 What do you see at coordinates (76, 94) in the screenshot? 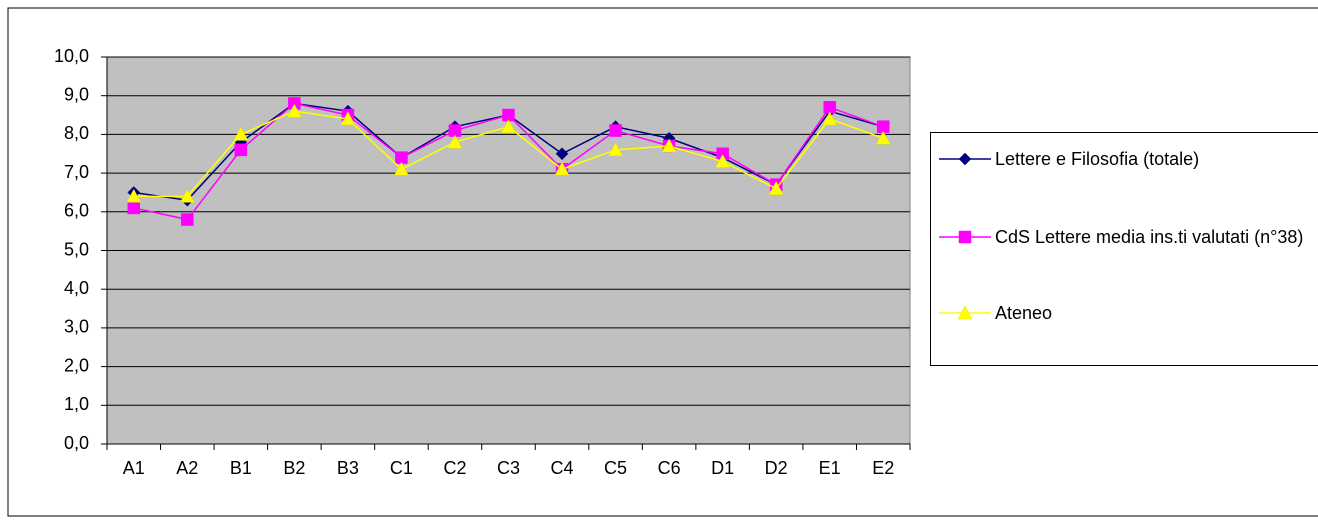
I see `y-tick-label: 9,0` at bounding box center [76, 94].